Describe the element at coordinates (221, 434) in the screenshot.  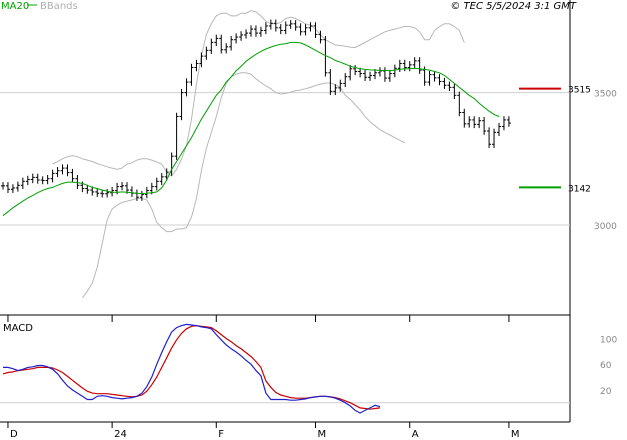
I see `x-tick-label: F` at that location.